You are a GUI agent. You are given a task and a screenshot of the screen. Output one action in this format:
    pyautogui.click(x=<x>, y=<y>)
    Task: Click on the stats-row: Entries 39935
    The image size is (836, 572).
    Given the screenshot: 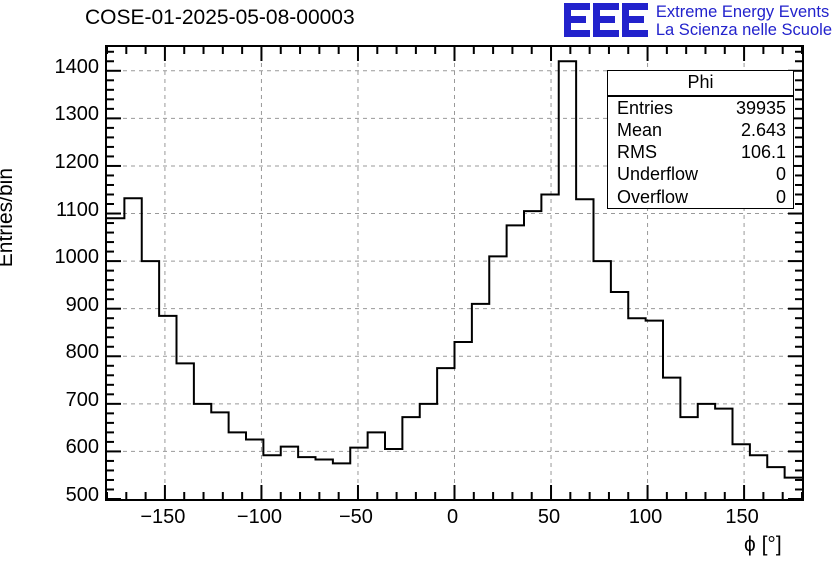 What is the action you would take?
    pyautogui.click(x=700, y=108)
    